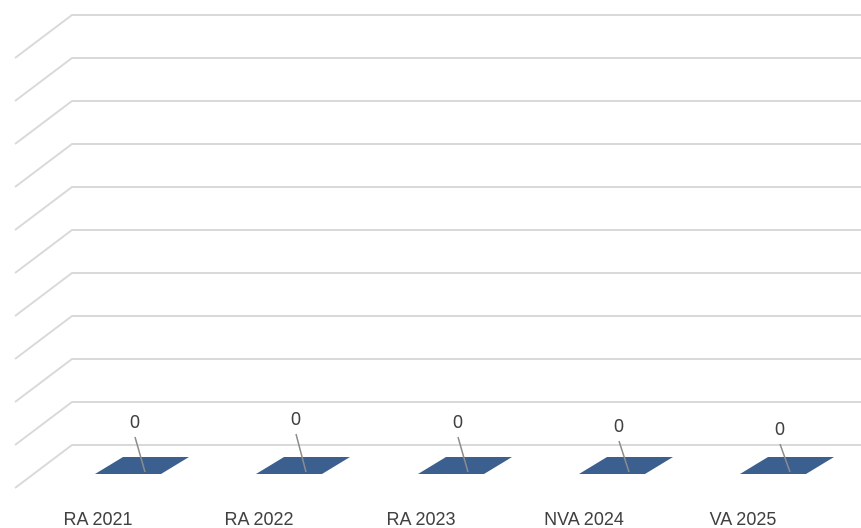 The width and height of the screenshot is (861, 528). I want to click on x-axis-tick-labels: RA 2021 RA 2022 RA 2023 NVA 2024 VA 2025, so click(419, 518).